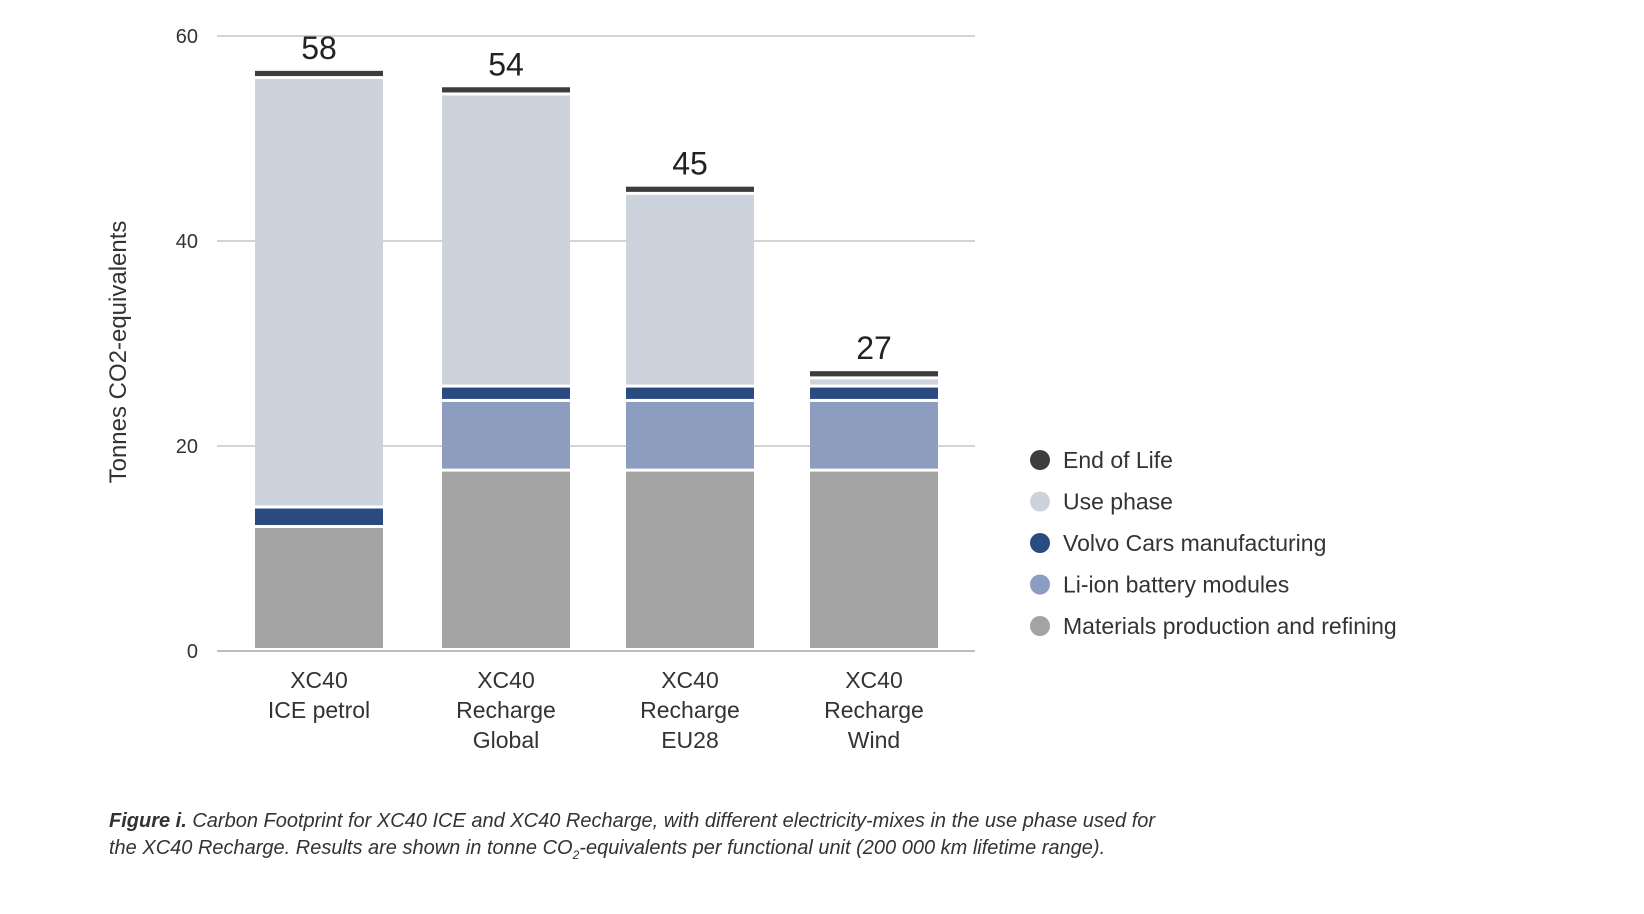 This screenshot has width=1644, height=914. Describe the element at coordinates (187, 242) in the screenshot. I see `y-tick-label: 40` at that location.